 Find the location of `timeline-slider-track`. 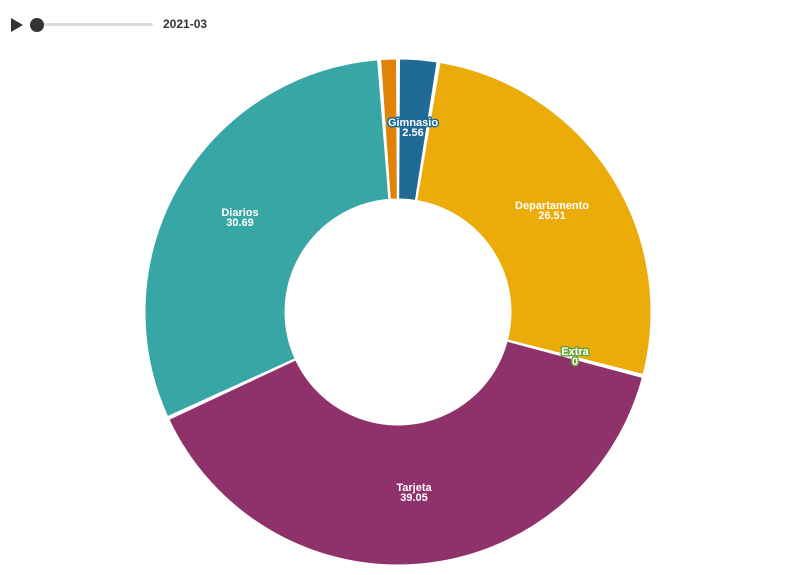

timeline-slider-track is located at coordinates (95, 24).